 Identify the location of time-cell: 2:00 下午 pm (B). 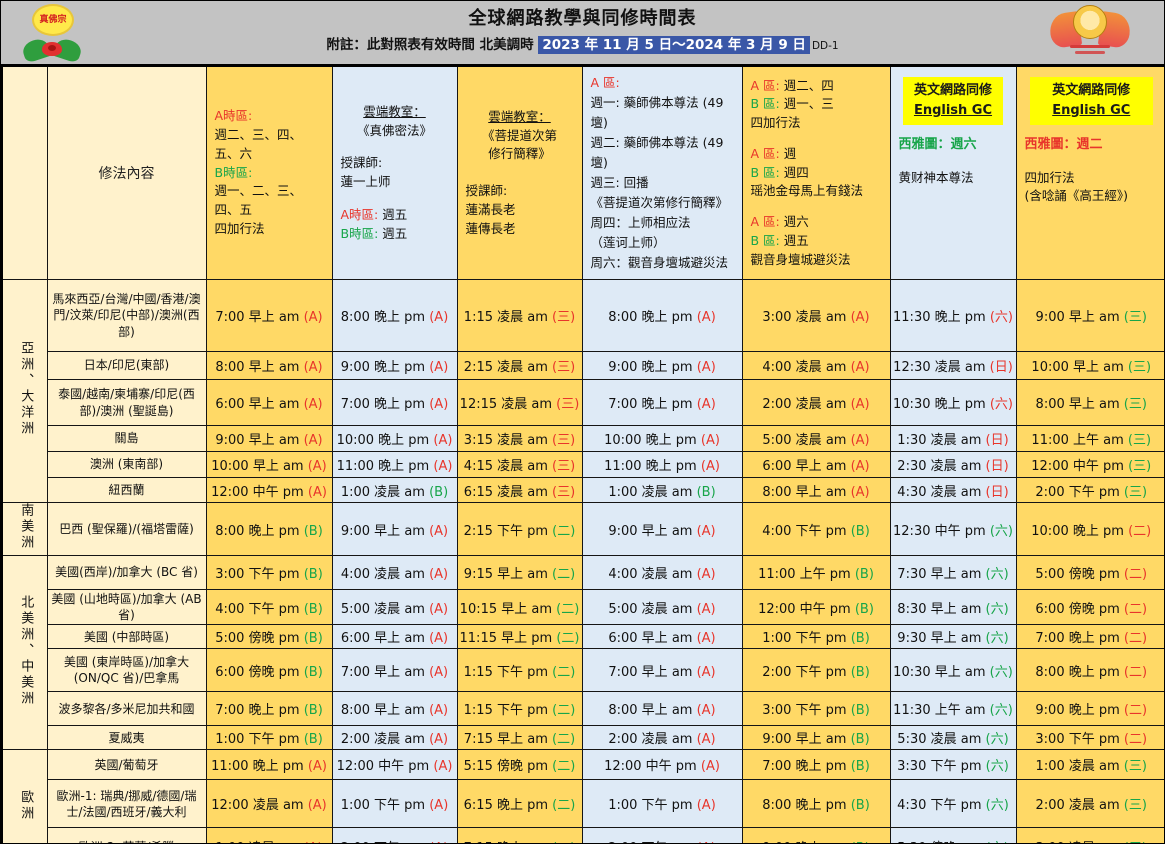
(816, 670).